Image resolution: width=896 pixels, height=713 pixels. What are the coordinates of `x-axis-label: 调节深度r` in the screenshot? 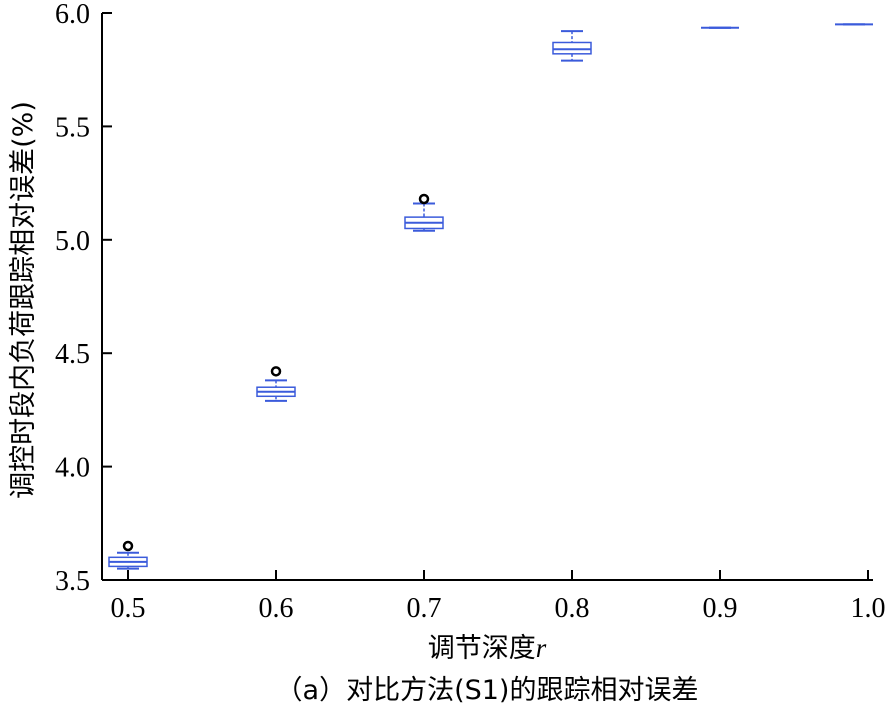 It's located at (487, 648).